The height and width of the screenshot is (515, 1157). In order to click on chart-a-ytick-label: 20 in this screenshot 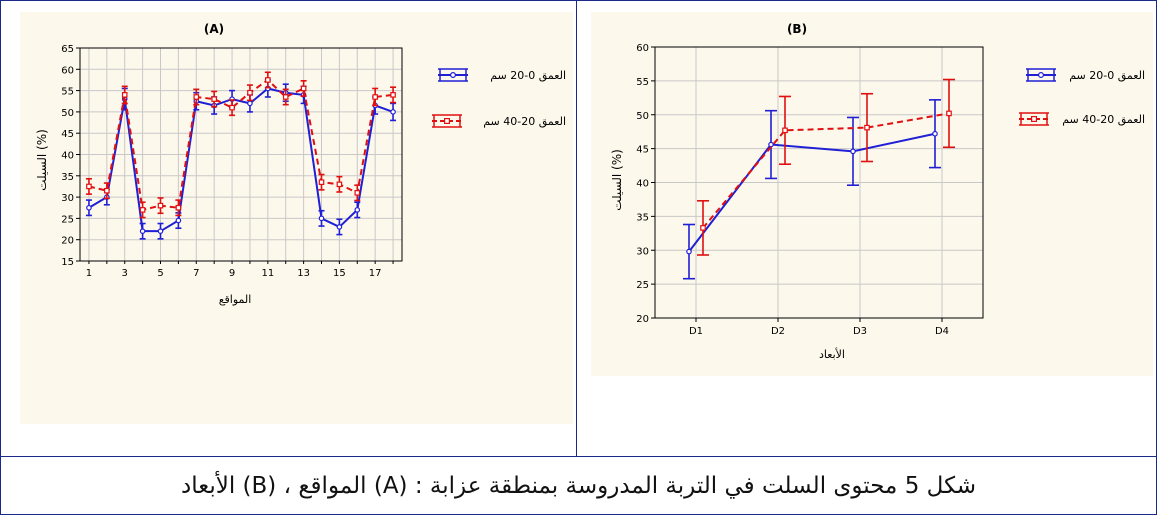, I will do `click(67, 241)`.